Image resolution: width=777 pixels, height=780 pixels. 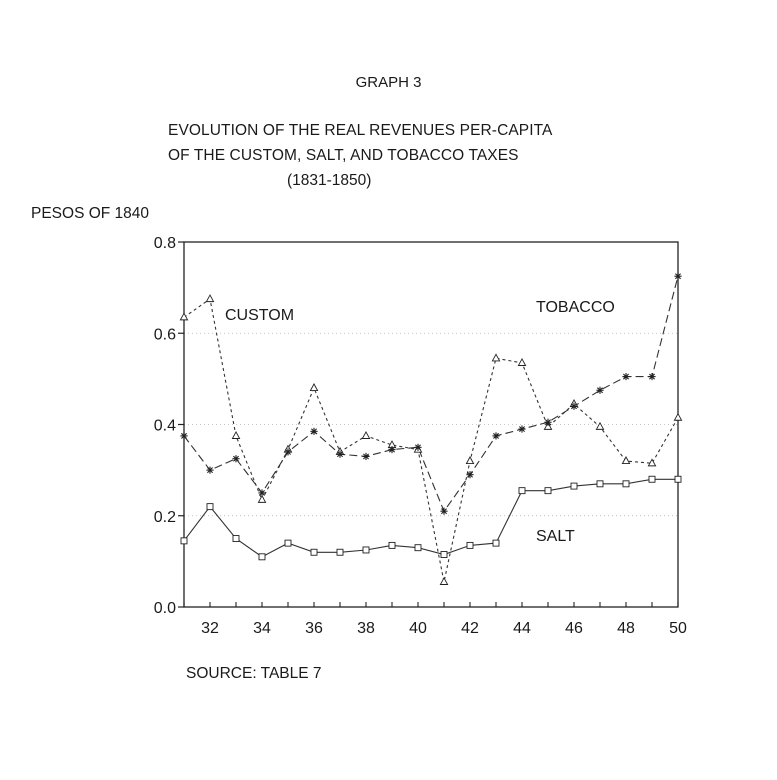 What do you see at coordinates (522, 628) in the screenshot?
I see `x-tick-label: 44` at bounding box center [522, 628].